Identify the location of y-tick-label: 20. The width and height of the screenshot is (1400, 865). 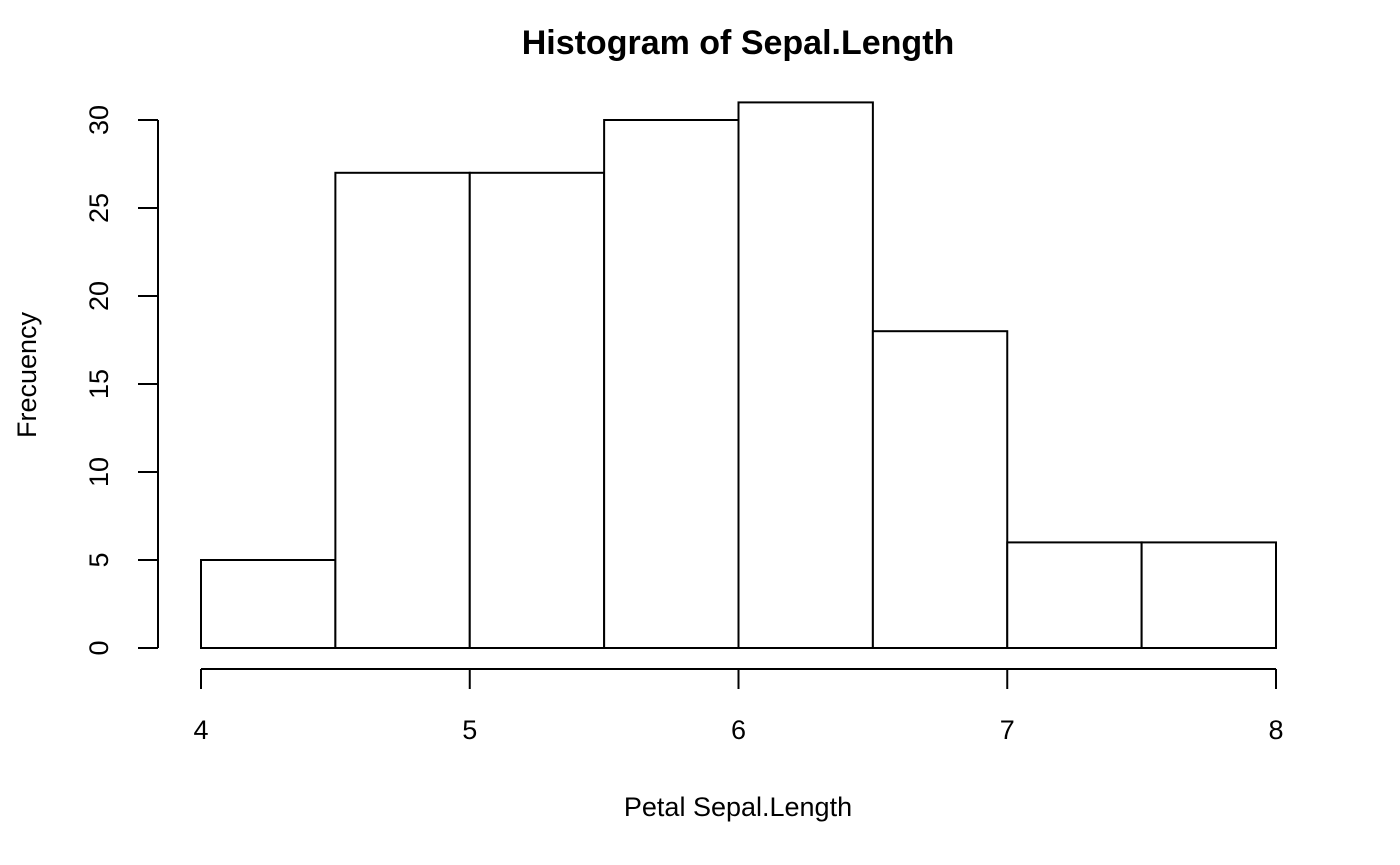
(99, 296).